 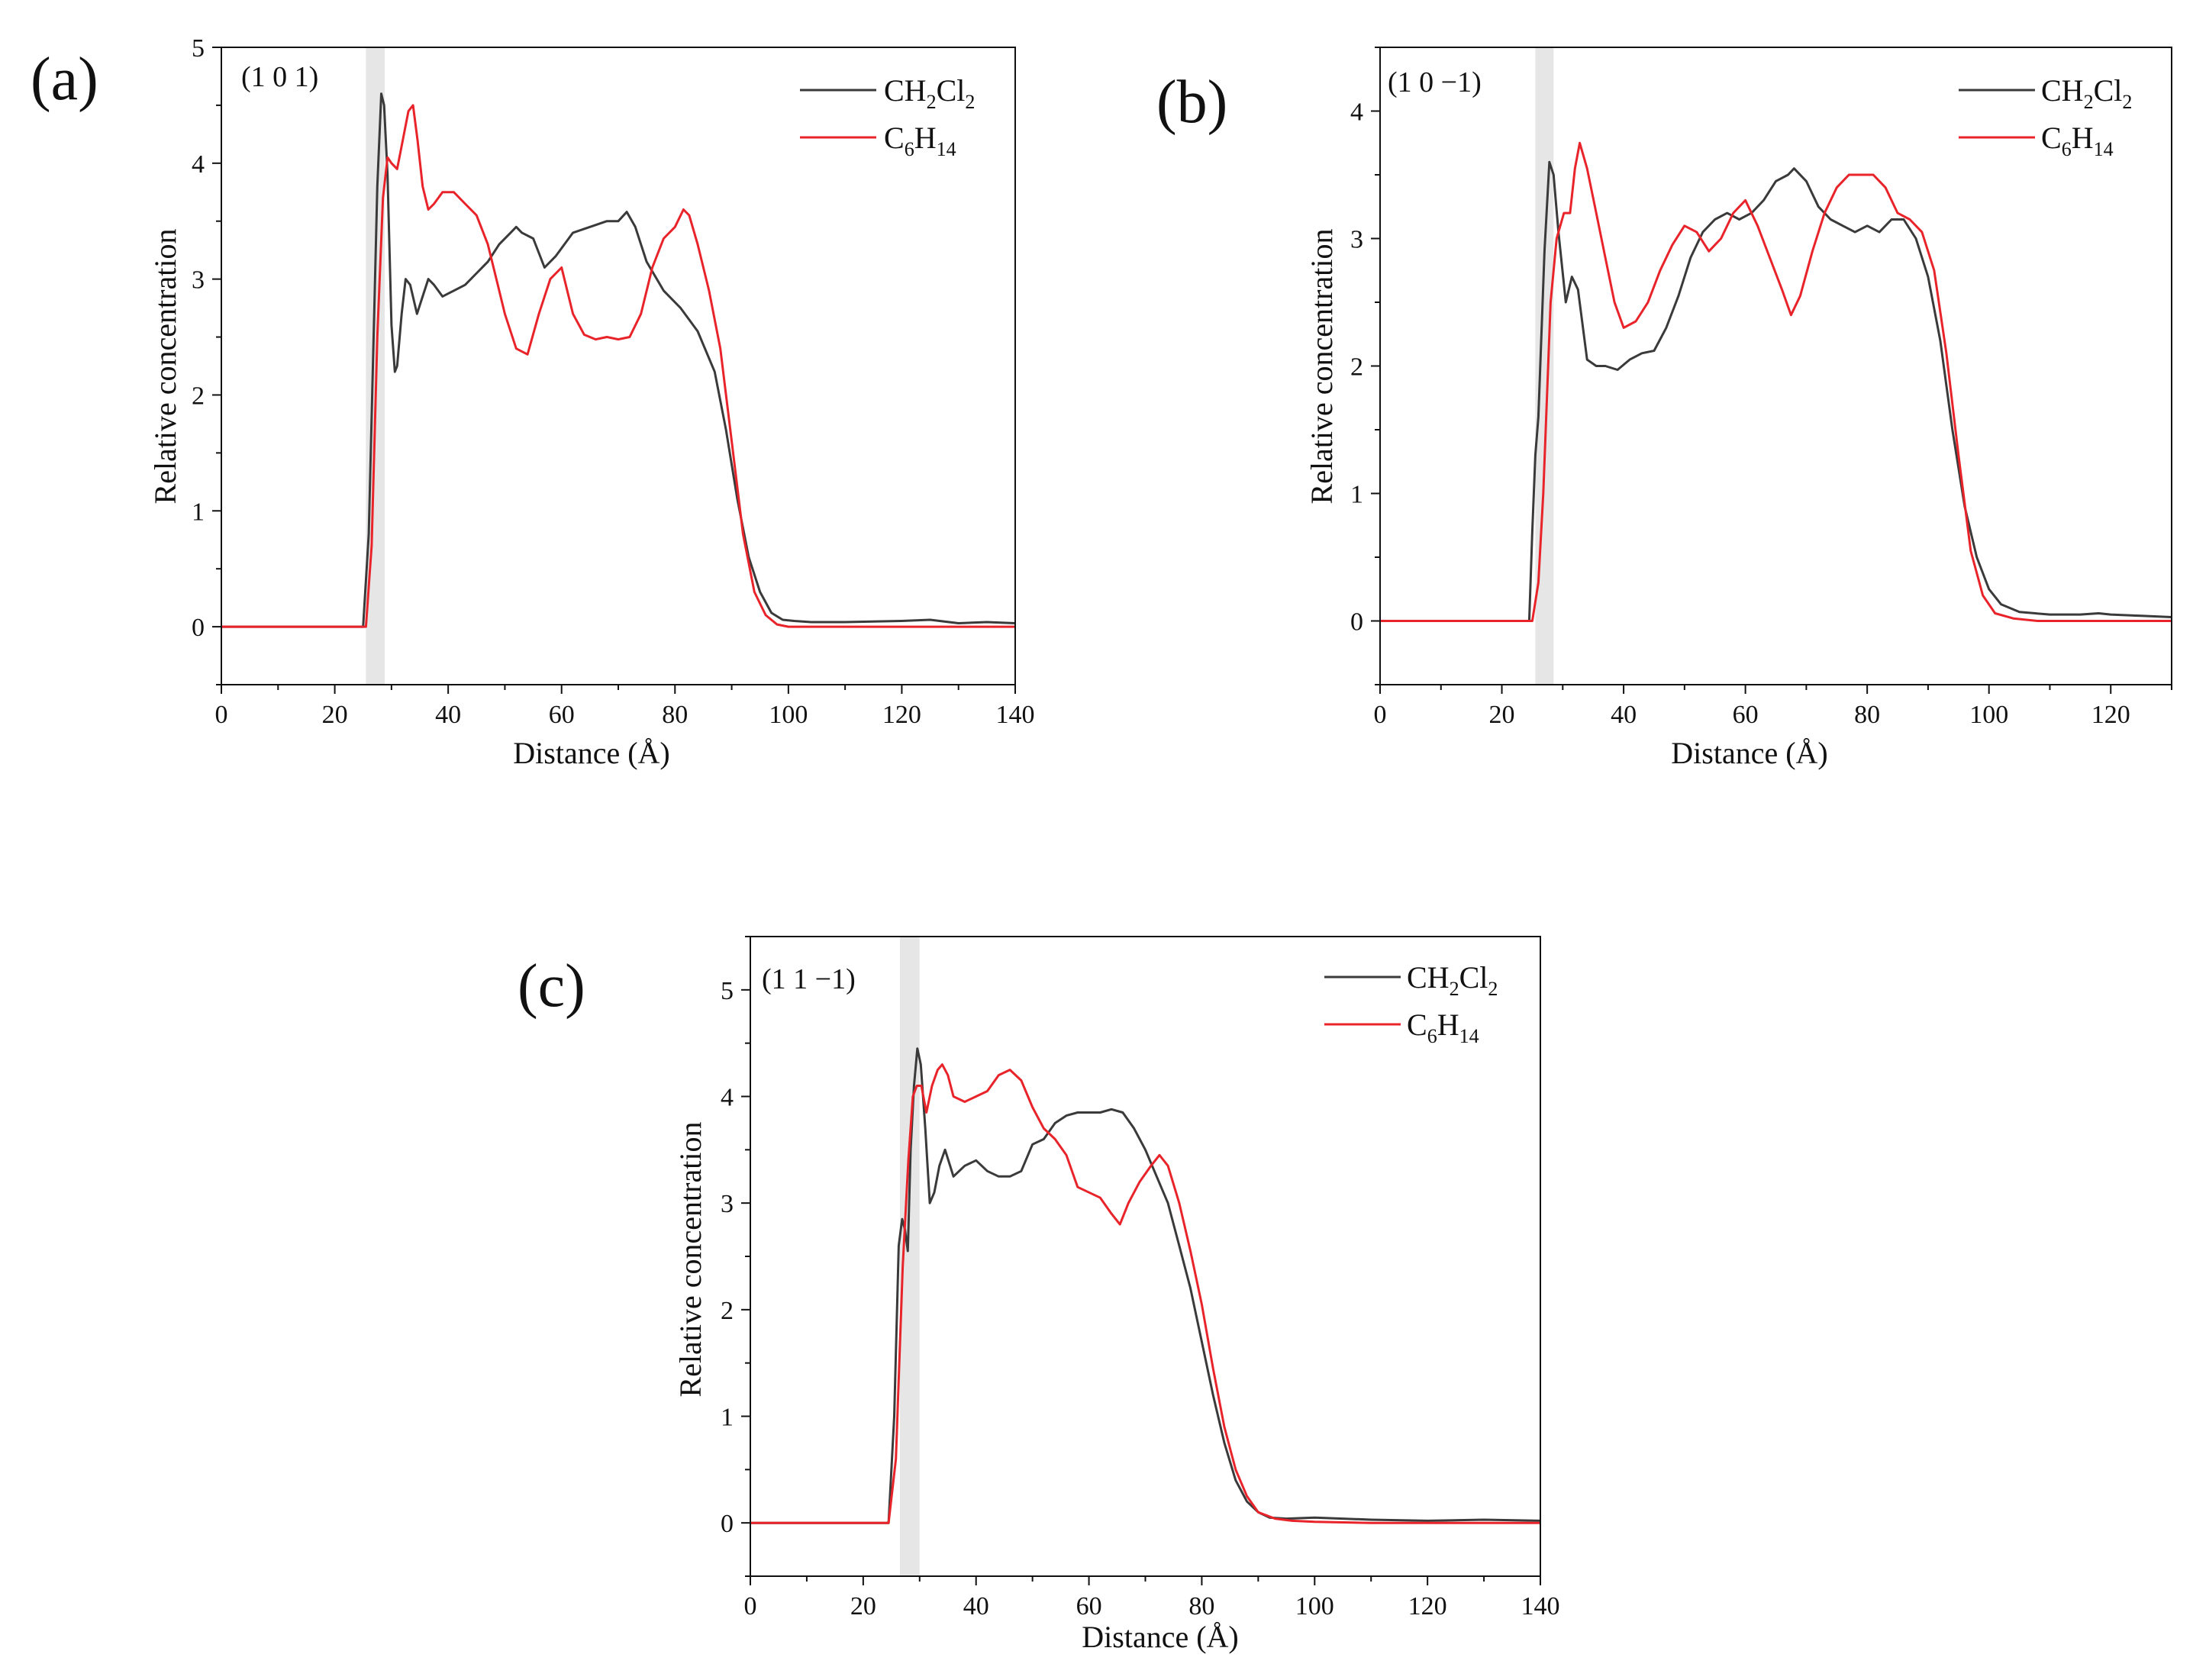 I want to click on plane-label: (1 0 −1), so click(x=1435, y=82).